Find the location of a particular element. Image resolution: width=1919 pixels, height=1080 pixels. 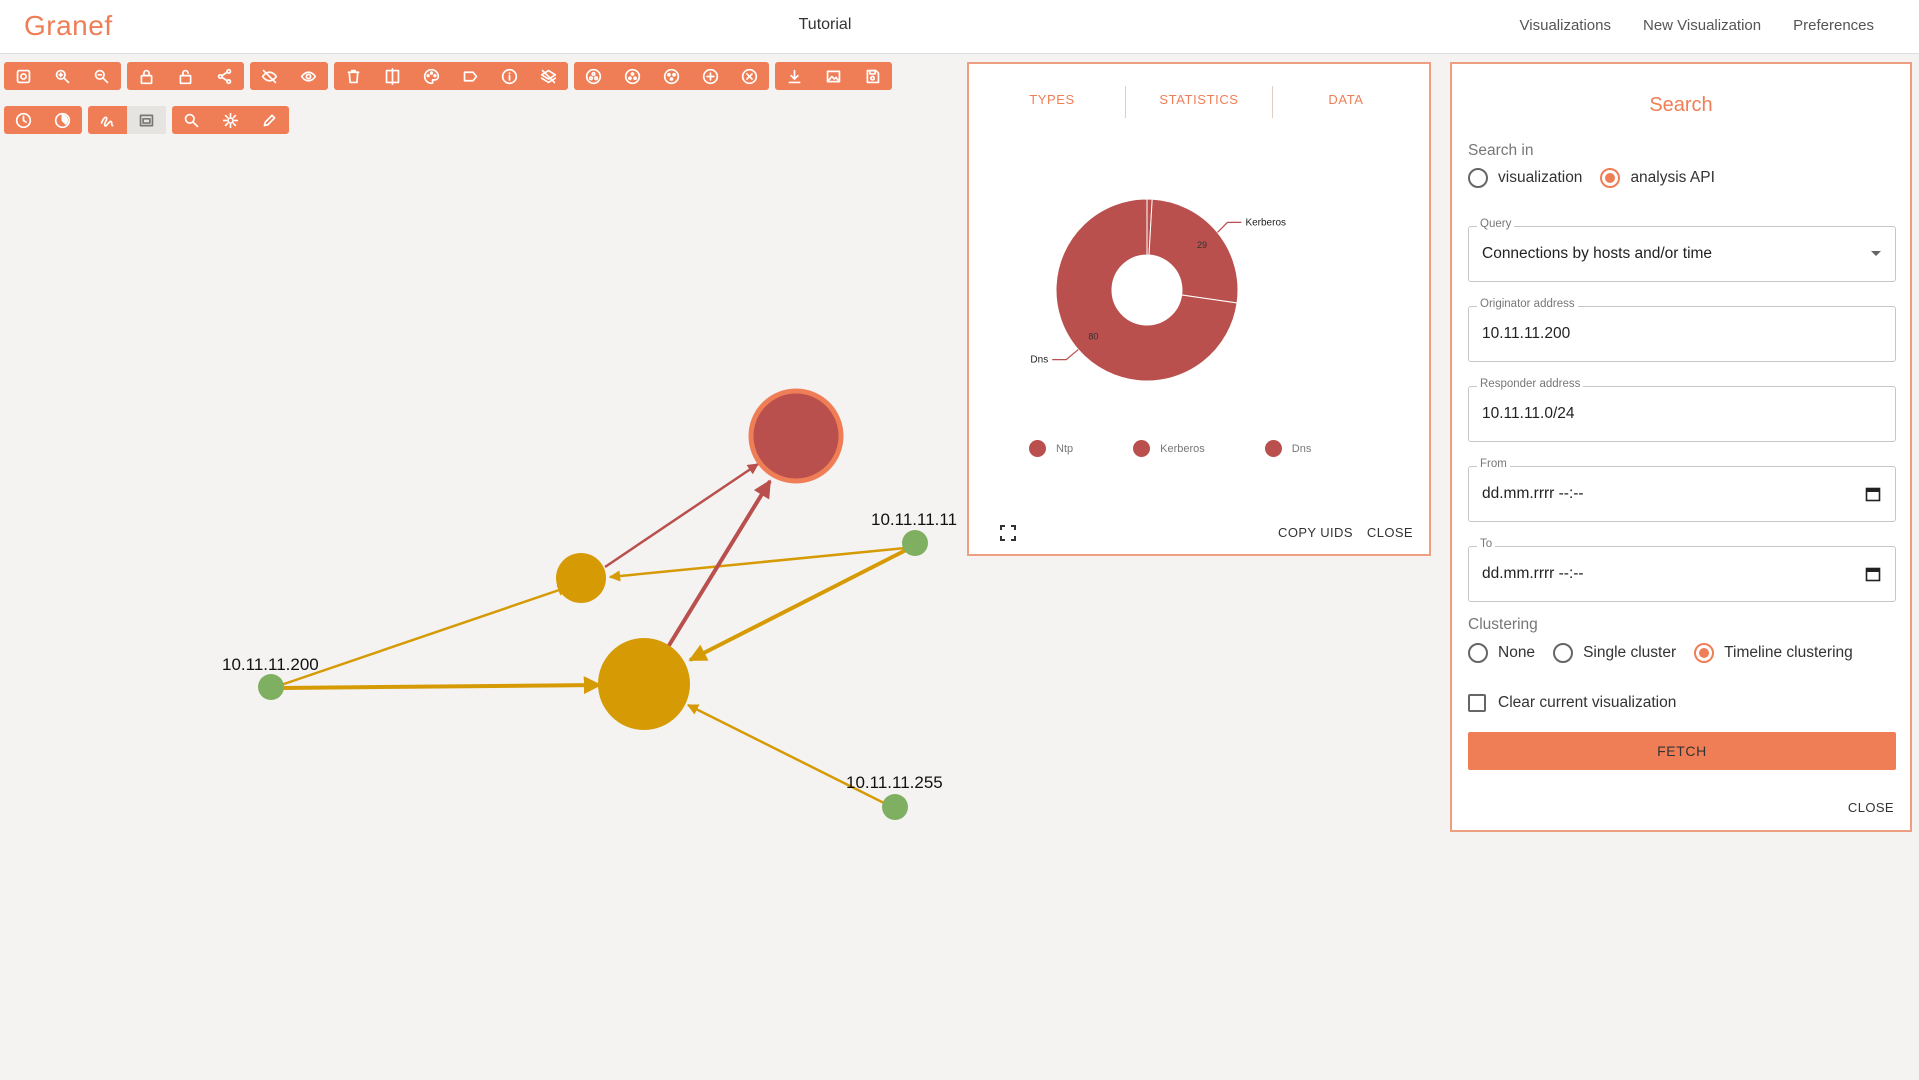

responder-value: 10.11.11.0/24 is located at coordinates (1528, 413).